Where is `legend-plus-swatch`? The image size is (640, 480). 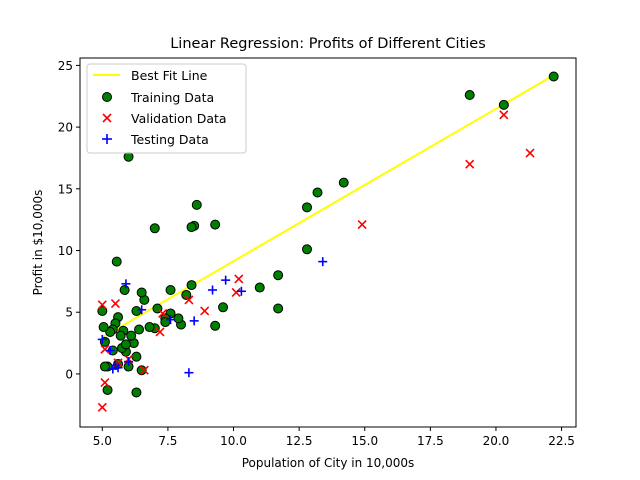
legend-plus-swatch is located at coordinates (107, 139).